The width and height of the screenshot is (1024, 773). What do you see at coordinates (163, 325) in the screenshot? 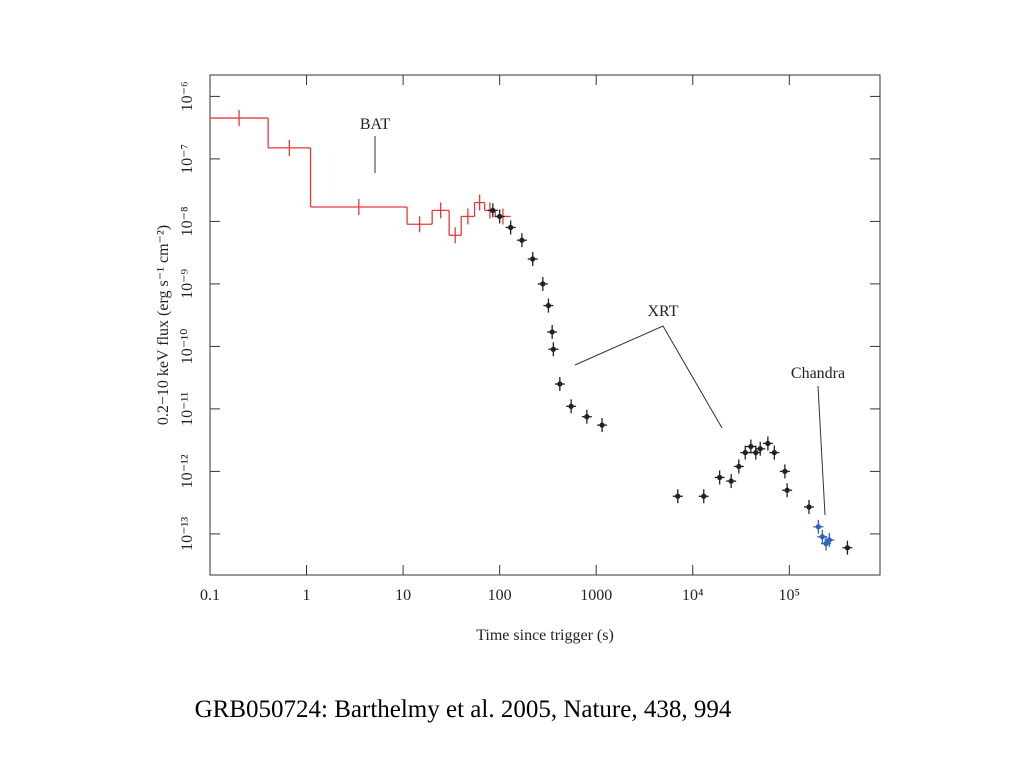
I see `y-axis-label: 0.2−10 keV flux (erg s⁻¹ cm⁻²)` at bounding box center [163, 325].